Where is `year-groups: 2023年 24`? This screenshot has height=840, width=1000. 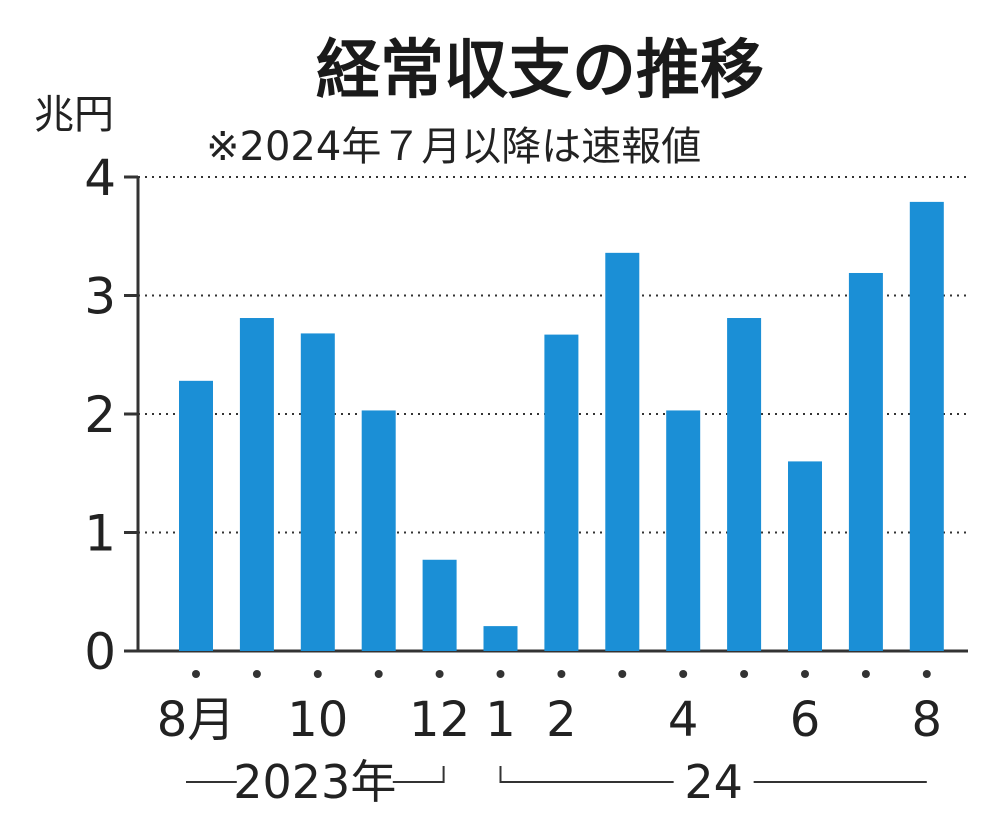 year-groups: 2023年 24 is located at coordinates (556, 782).